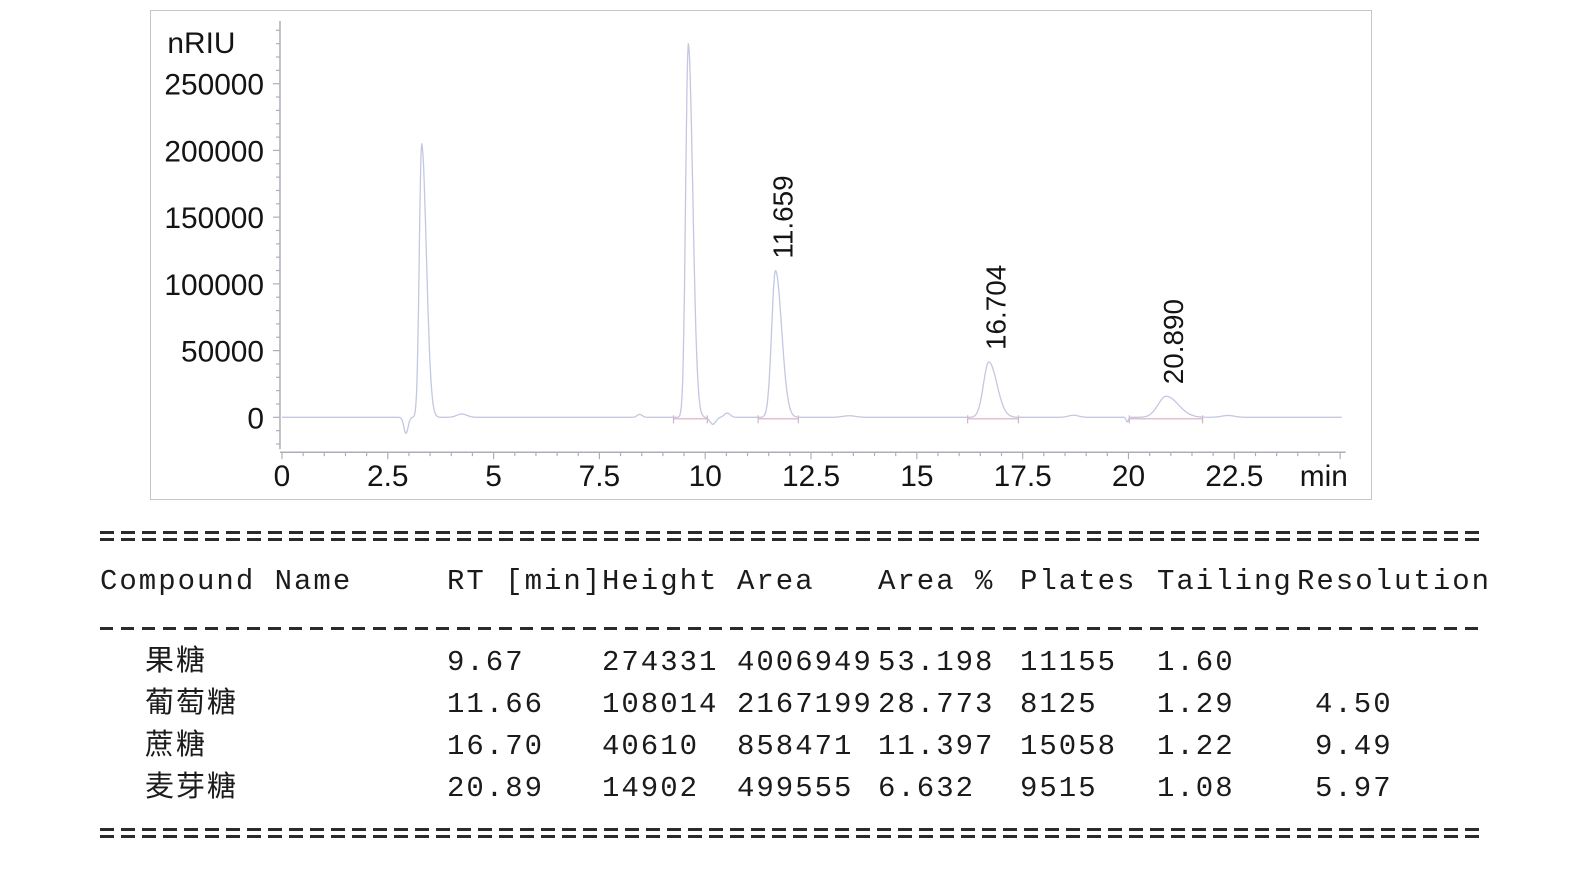 This screenshot has height=872, width=1585. What do you see at coordinates (222, 352) in the screenshot?
I see `y-tick-label: 50000` at bounding box center [222, 352].